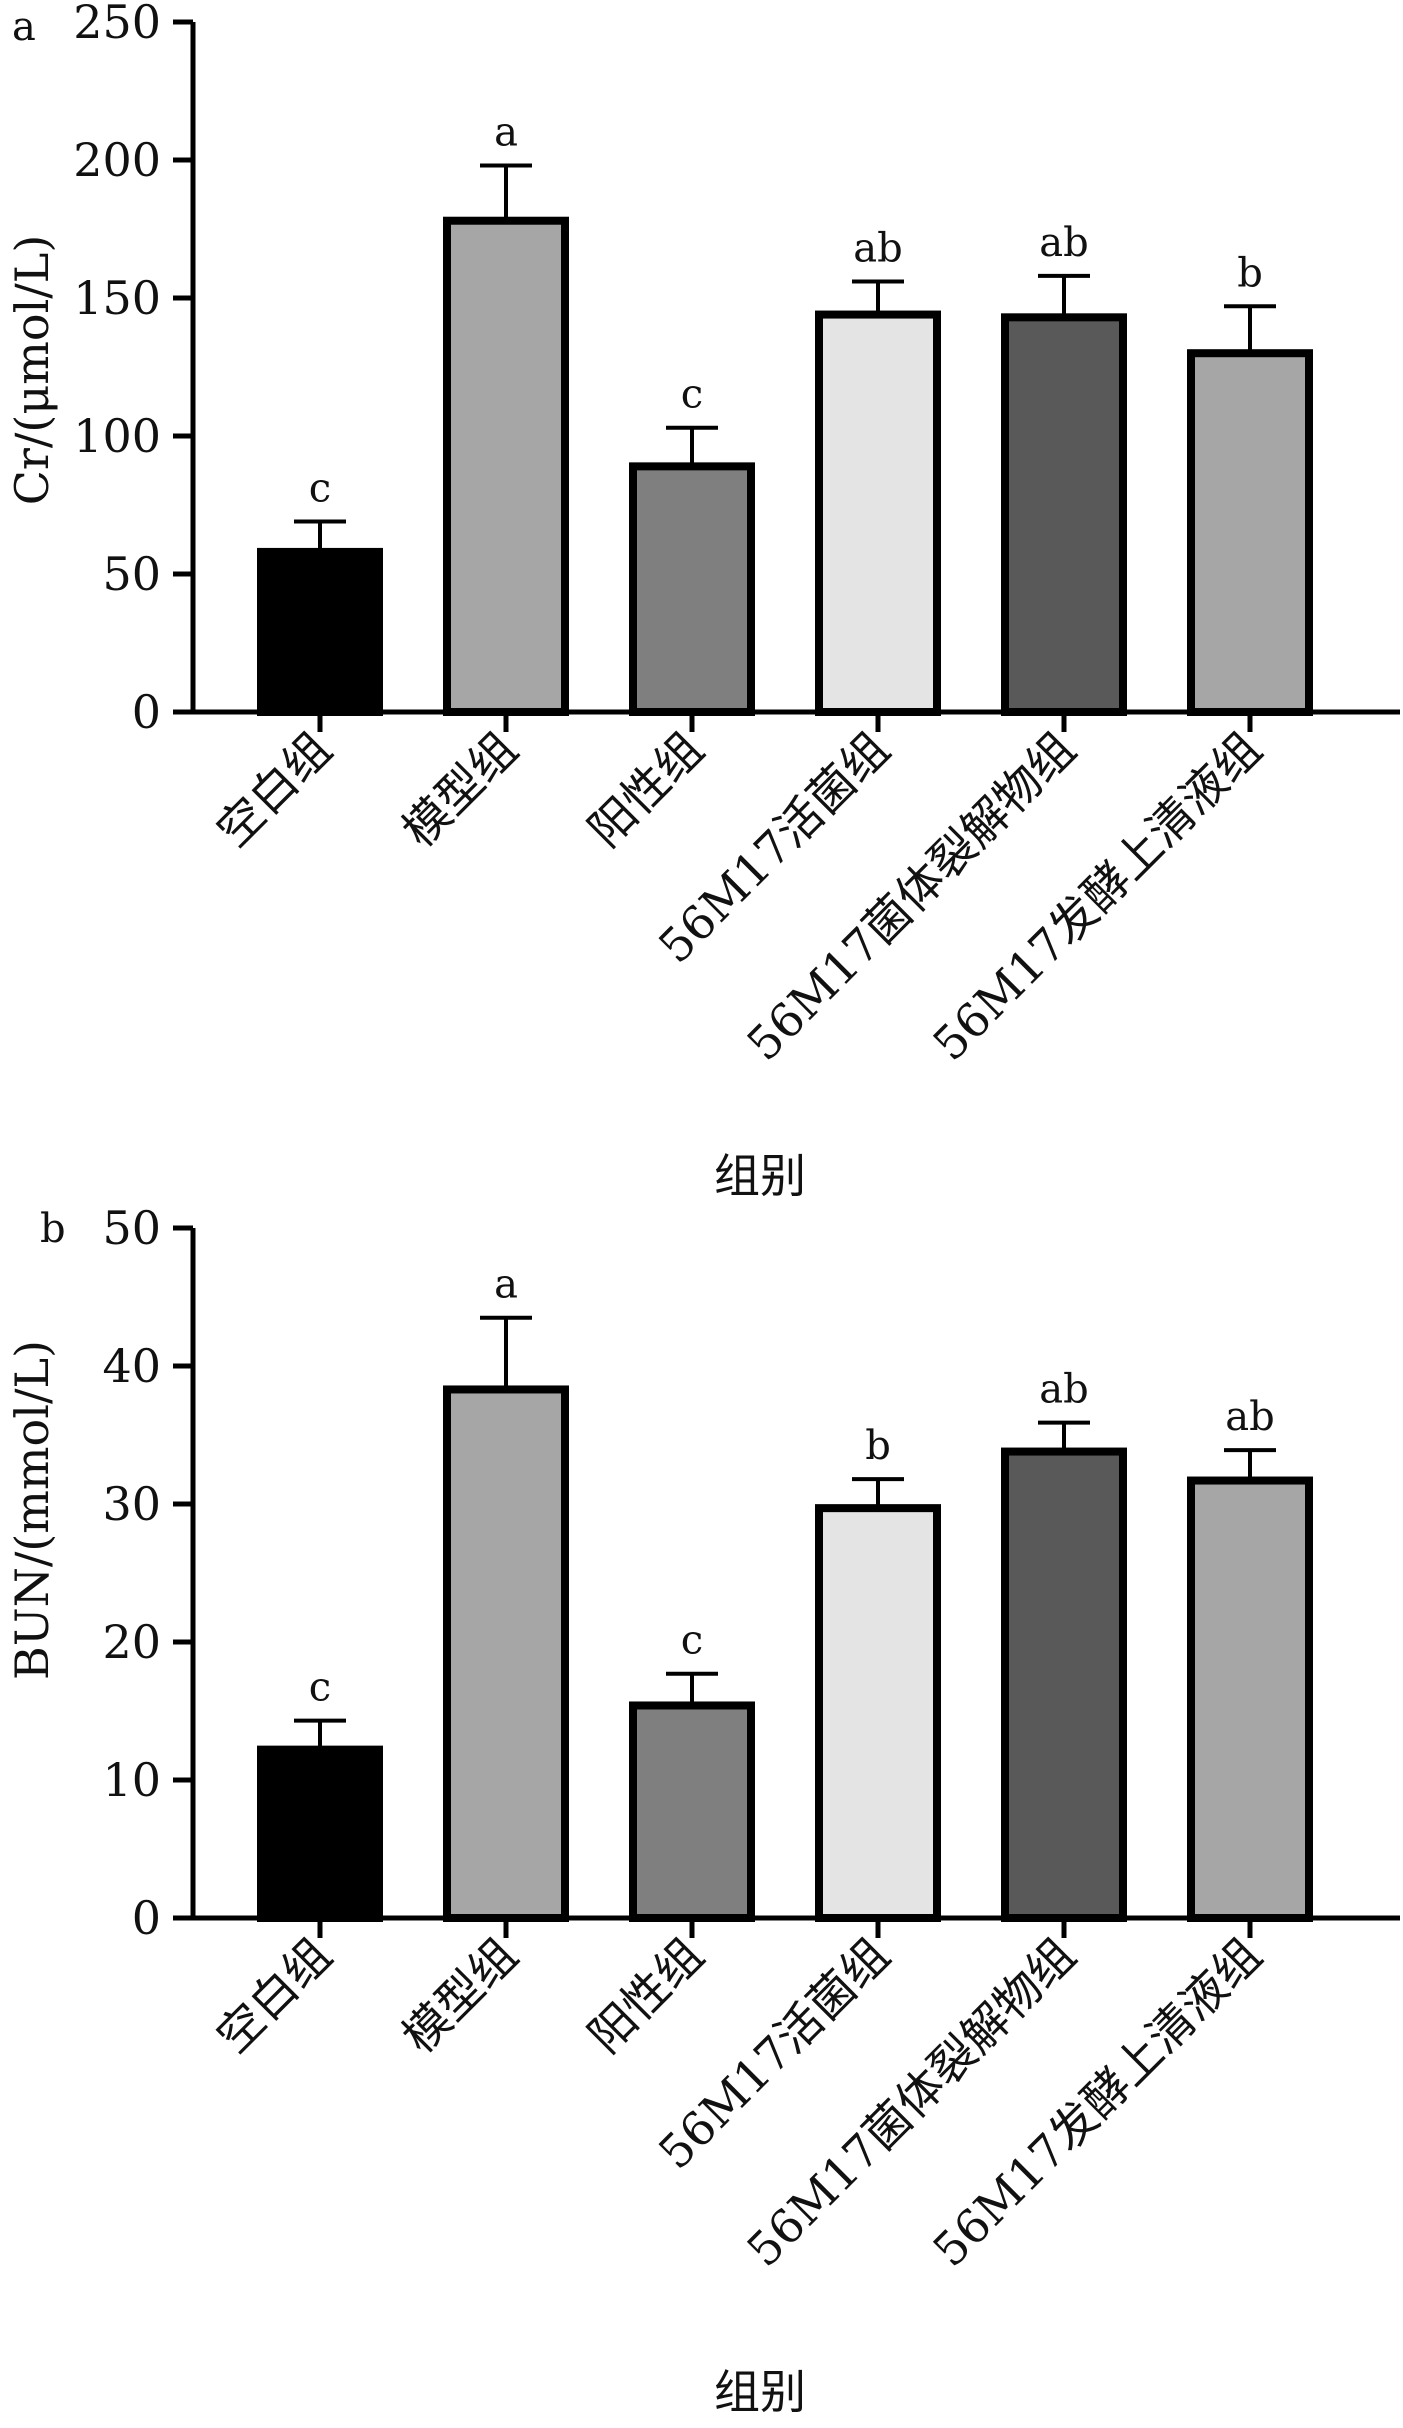  What do you see at coordinates (32, 370) in the screenshot?
I see `y-axis-title: Cr/(μmol/L)` at bounding box center [32, 370].